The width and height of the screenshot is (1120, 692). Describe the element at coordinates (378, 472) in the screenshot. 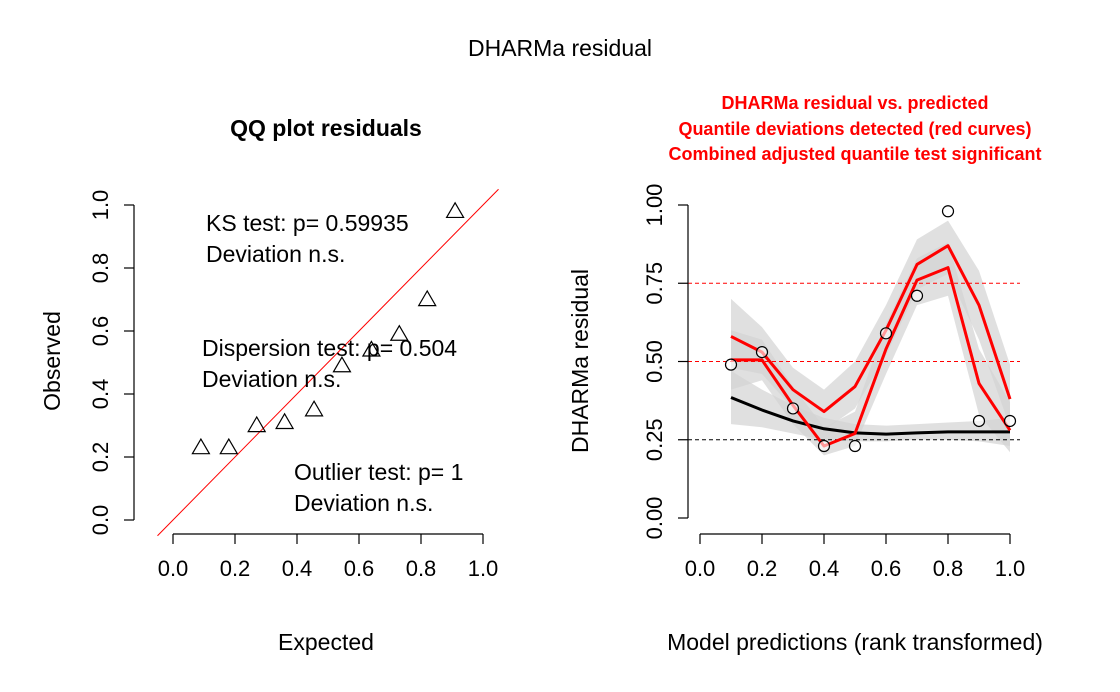

I see `qq-annotation-line: Outlier test: p= 1` at that location.